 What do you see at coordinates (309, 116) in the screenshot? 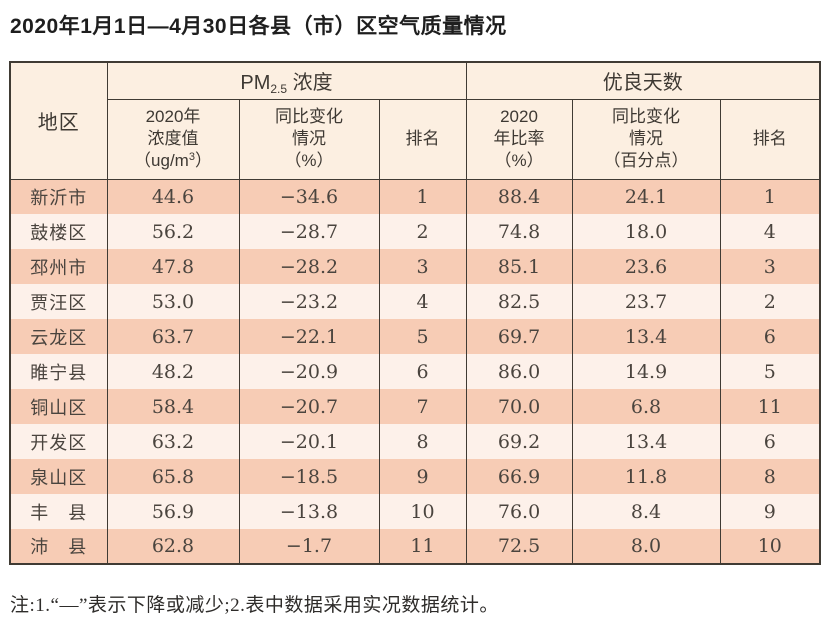
I see `pm-change-header-line1: 同比变化` at bounding box center [309, 116].